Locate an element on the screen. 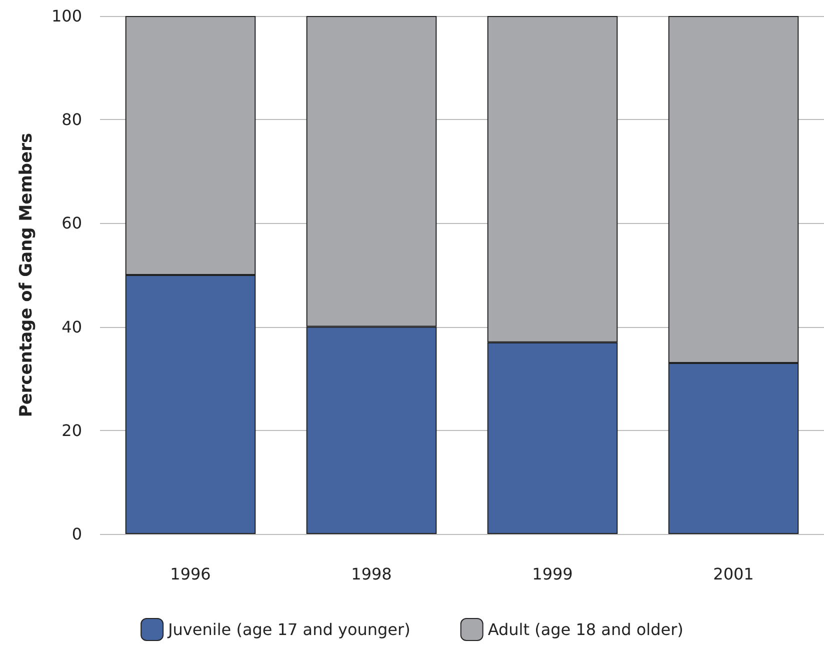 This screenshot has height=658, width=824. x-tick-label: 1996 is located at coordinates (190, 574).